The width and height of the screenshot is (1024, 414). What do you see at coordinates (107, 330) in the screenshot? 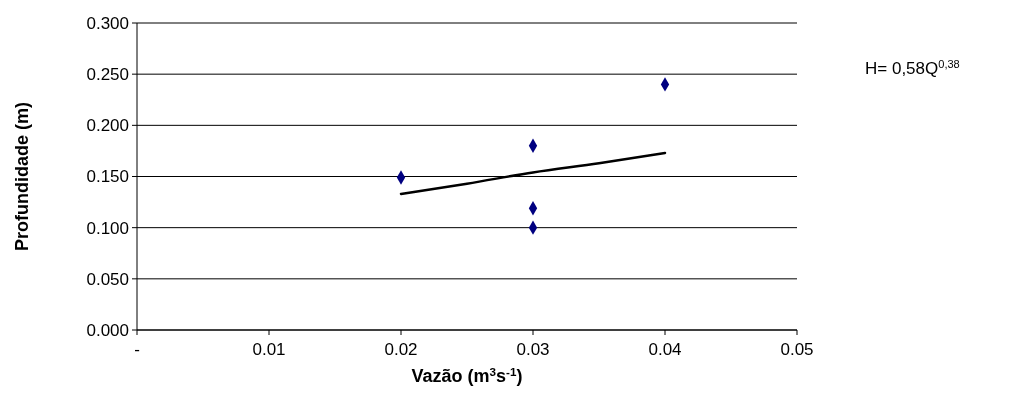
I see `y-tick-label: 0.000` at bounding box center [107, 330].